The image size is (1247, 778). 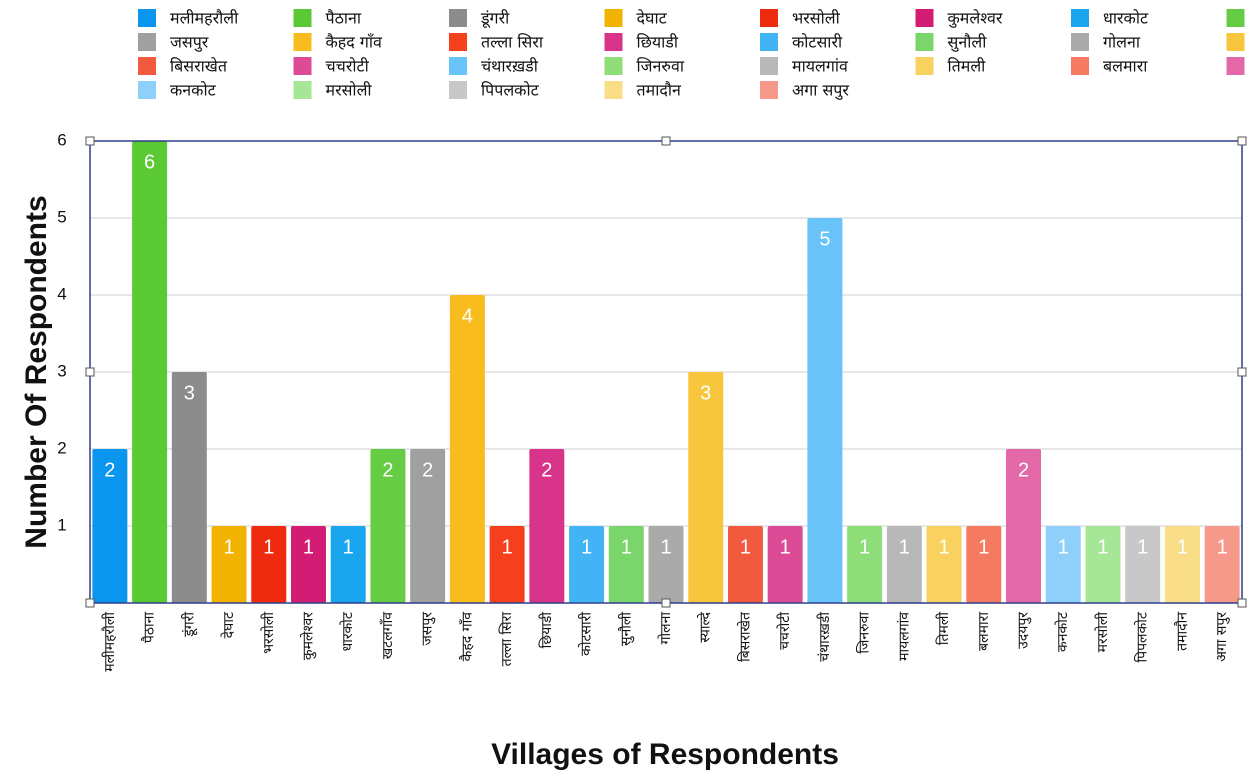 What do you see at coordinates (331, 66) in the screenshot?
I see `legend-item: चचरोटी` at bounding box center [331, 66].